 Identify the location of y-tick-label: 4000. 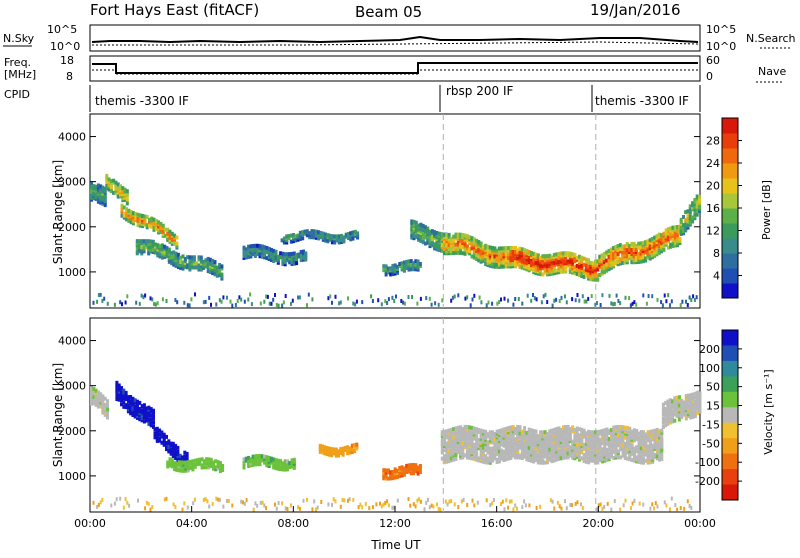
(72, 137).